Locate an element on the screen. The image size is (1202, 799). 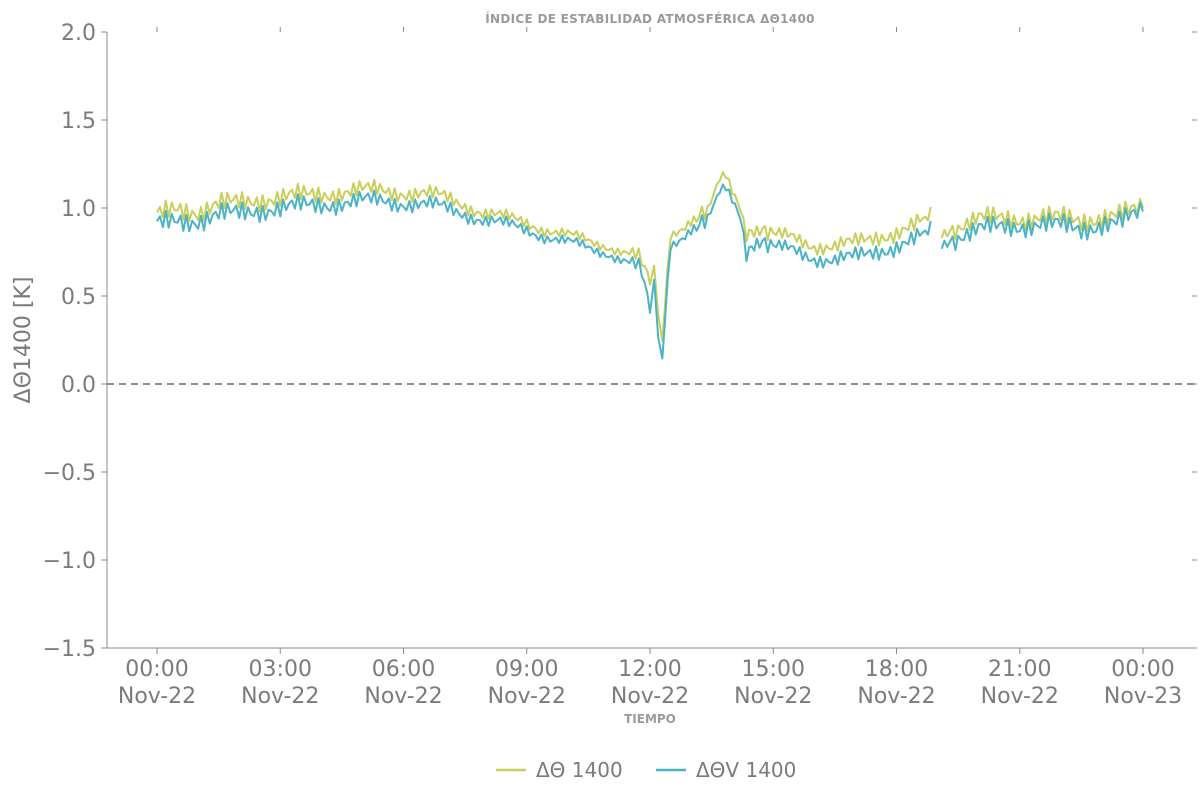
legend-label: ΔΘ 1400 is located at coordinates (579, 770).